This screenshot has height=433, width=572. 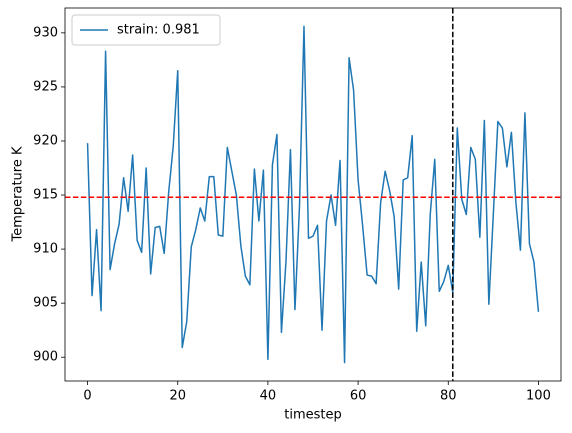 I want to click on x-tick-label: 20, so click(x=177, y=396).